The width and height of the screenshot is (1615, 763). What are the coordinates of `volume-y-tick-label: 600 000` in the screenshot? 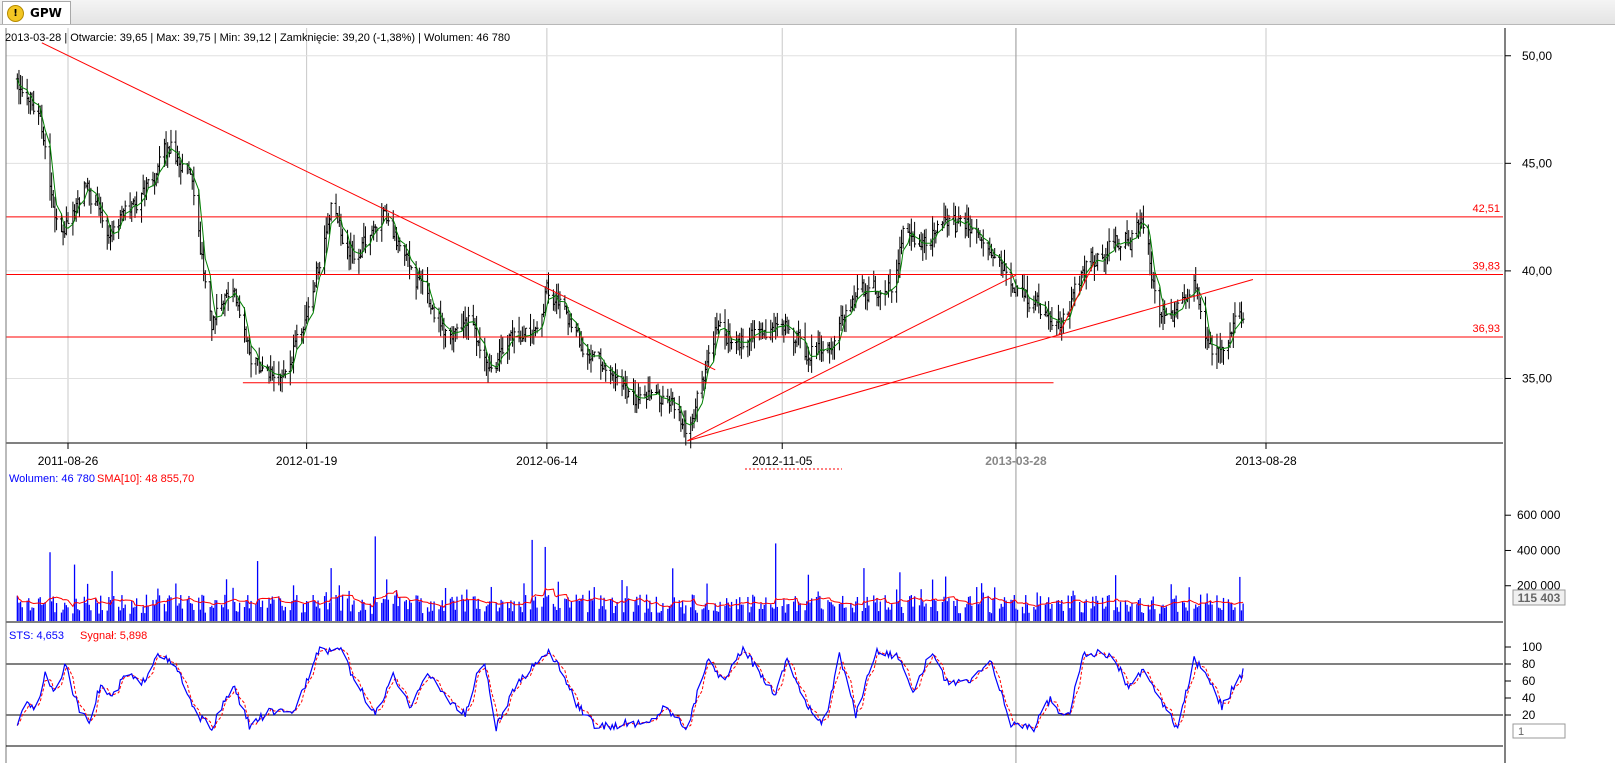 It's located at (1539, 515).